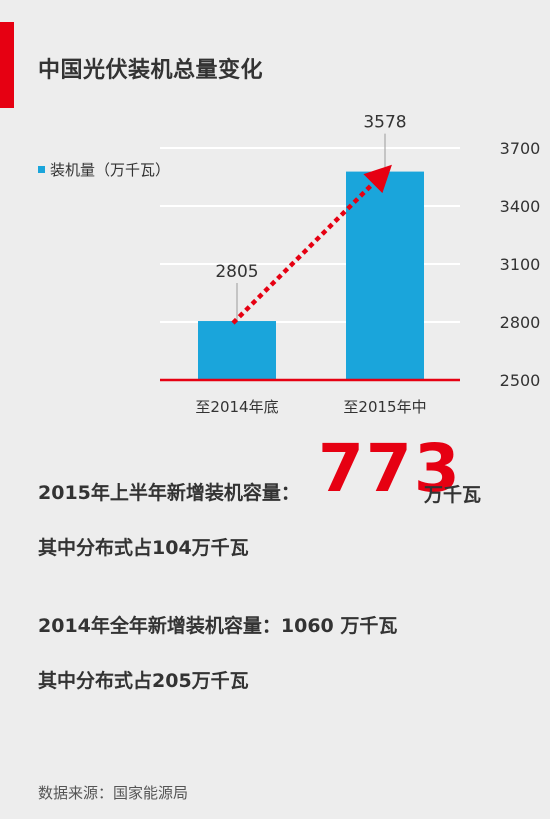  Describe the element at coordinates (390, 468) in the screenshot. I see `h1-new-capacity-value: 773` at that location.